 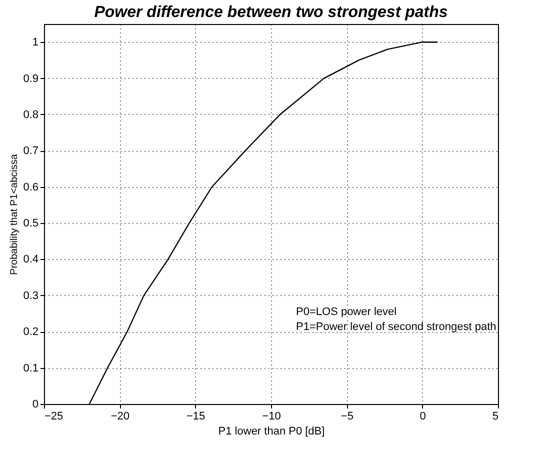 I want to click on x-tick-label: −20, so click(x=120, y=416).